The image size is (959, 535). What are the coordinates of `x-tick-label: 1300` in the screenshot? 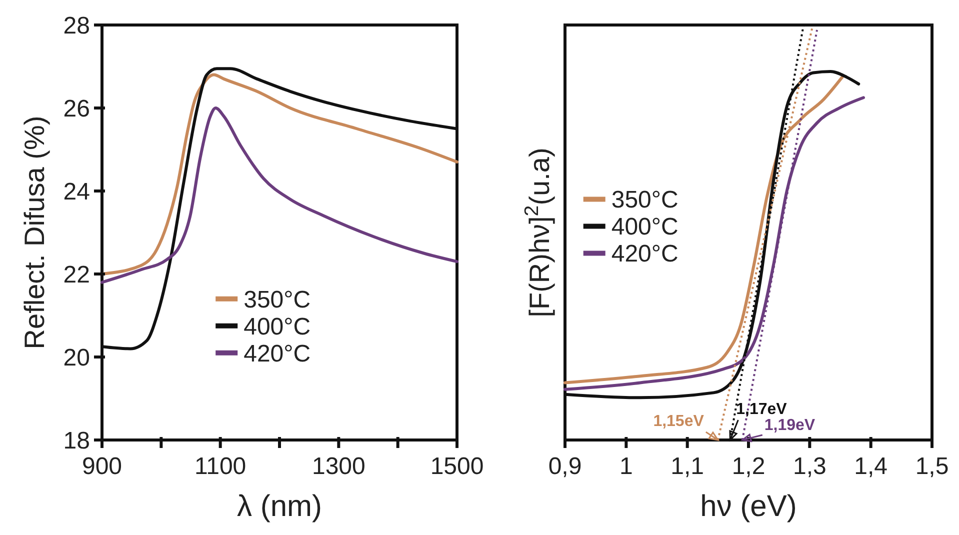 It's located at (339, 466).